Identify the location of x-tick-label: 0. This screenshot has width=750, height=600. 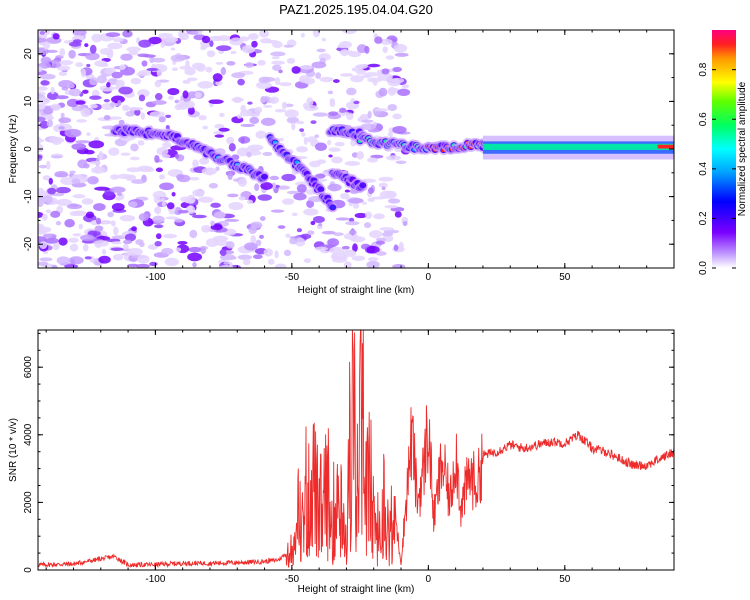
(429, 277).